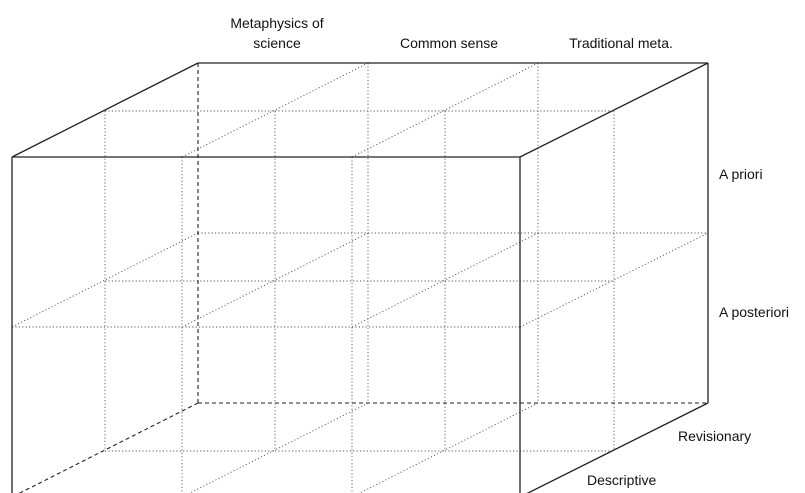 This screenshot has height=493, width=805. Describe the element at coordinates (277, 43) in the screenshot. I see `column-label-metaphysics-line-2: science` at that location.